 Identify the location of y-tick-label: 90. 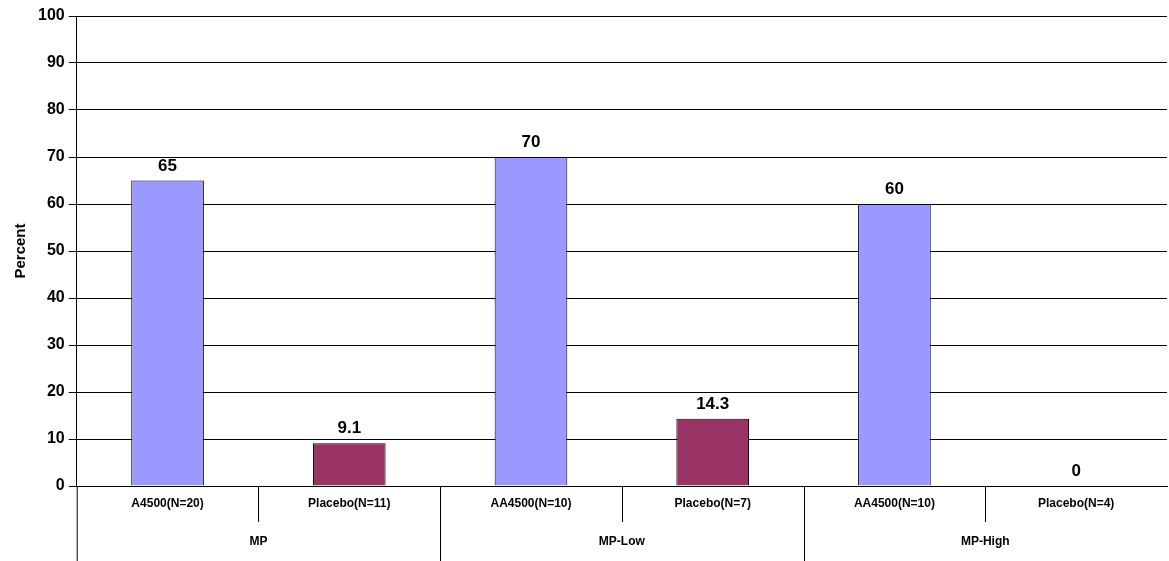
(55, 62).